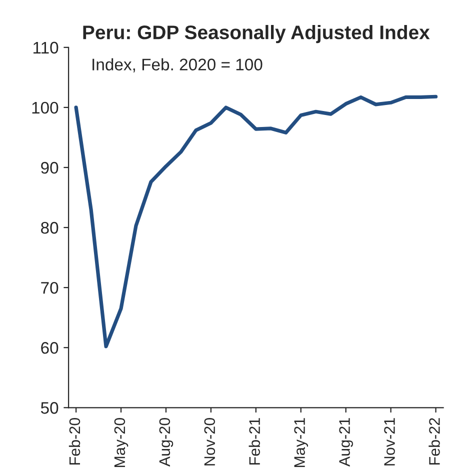 The height and width of the screenshot is (474, 457). I want to click on y-tick-label: 60, so click(49, 348).